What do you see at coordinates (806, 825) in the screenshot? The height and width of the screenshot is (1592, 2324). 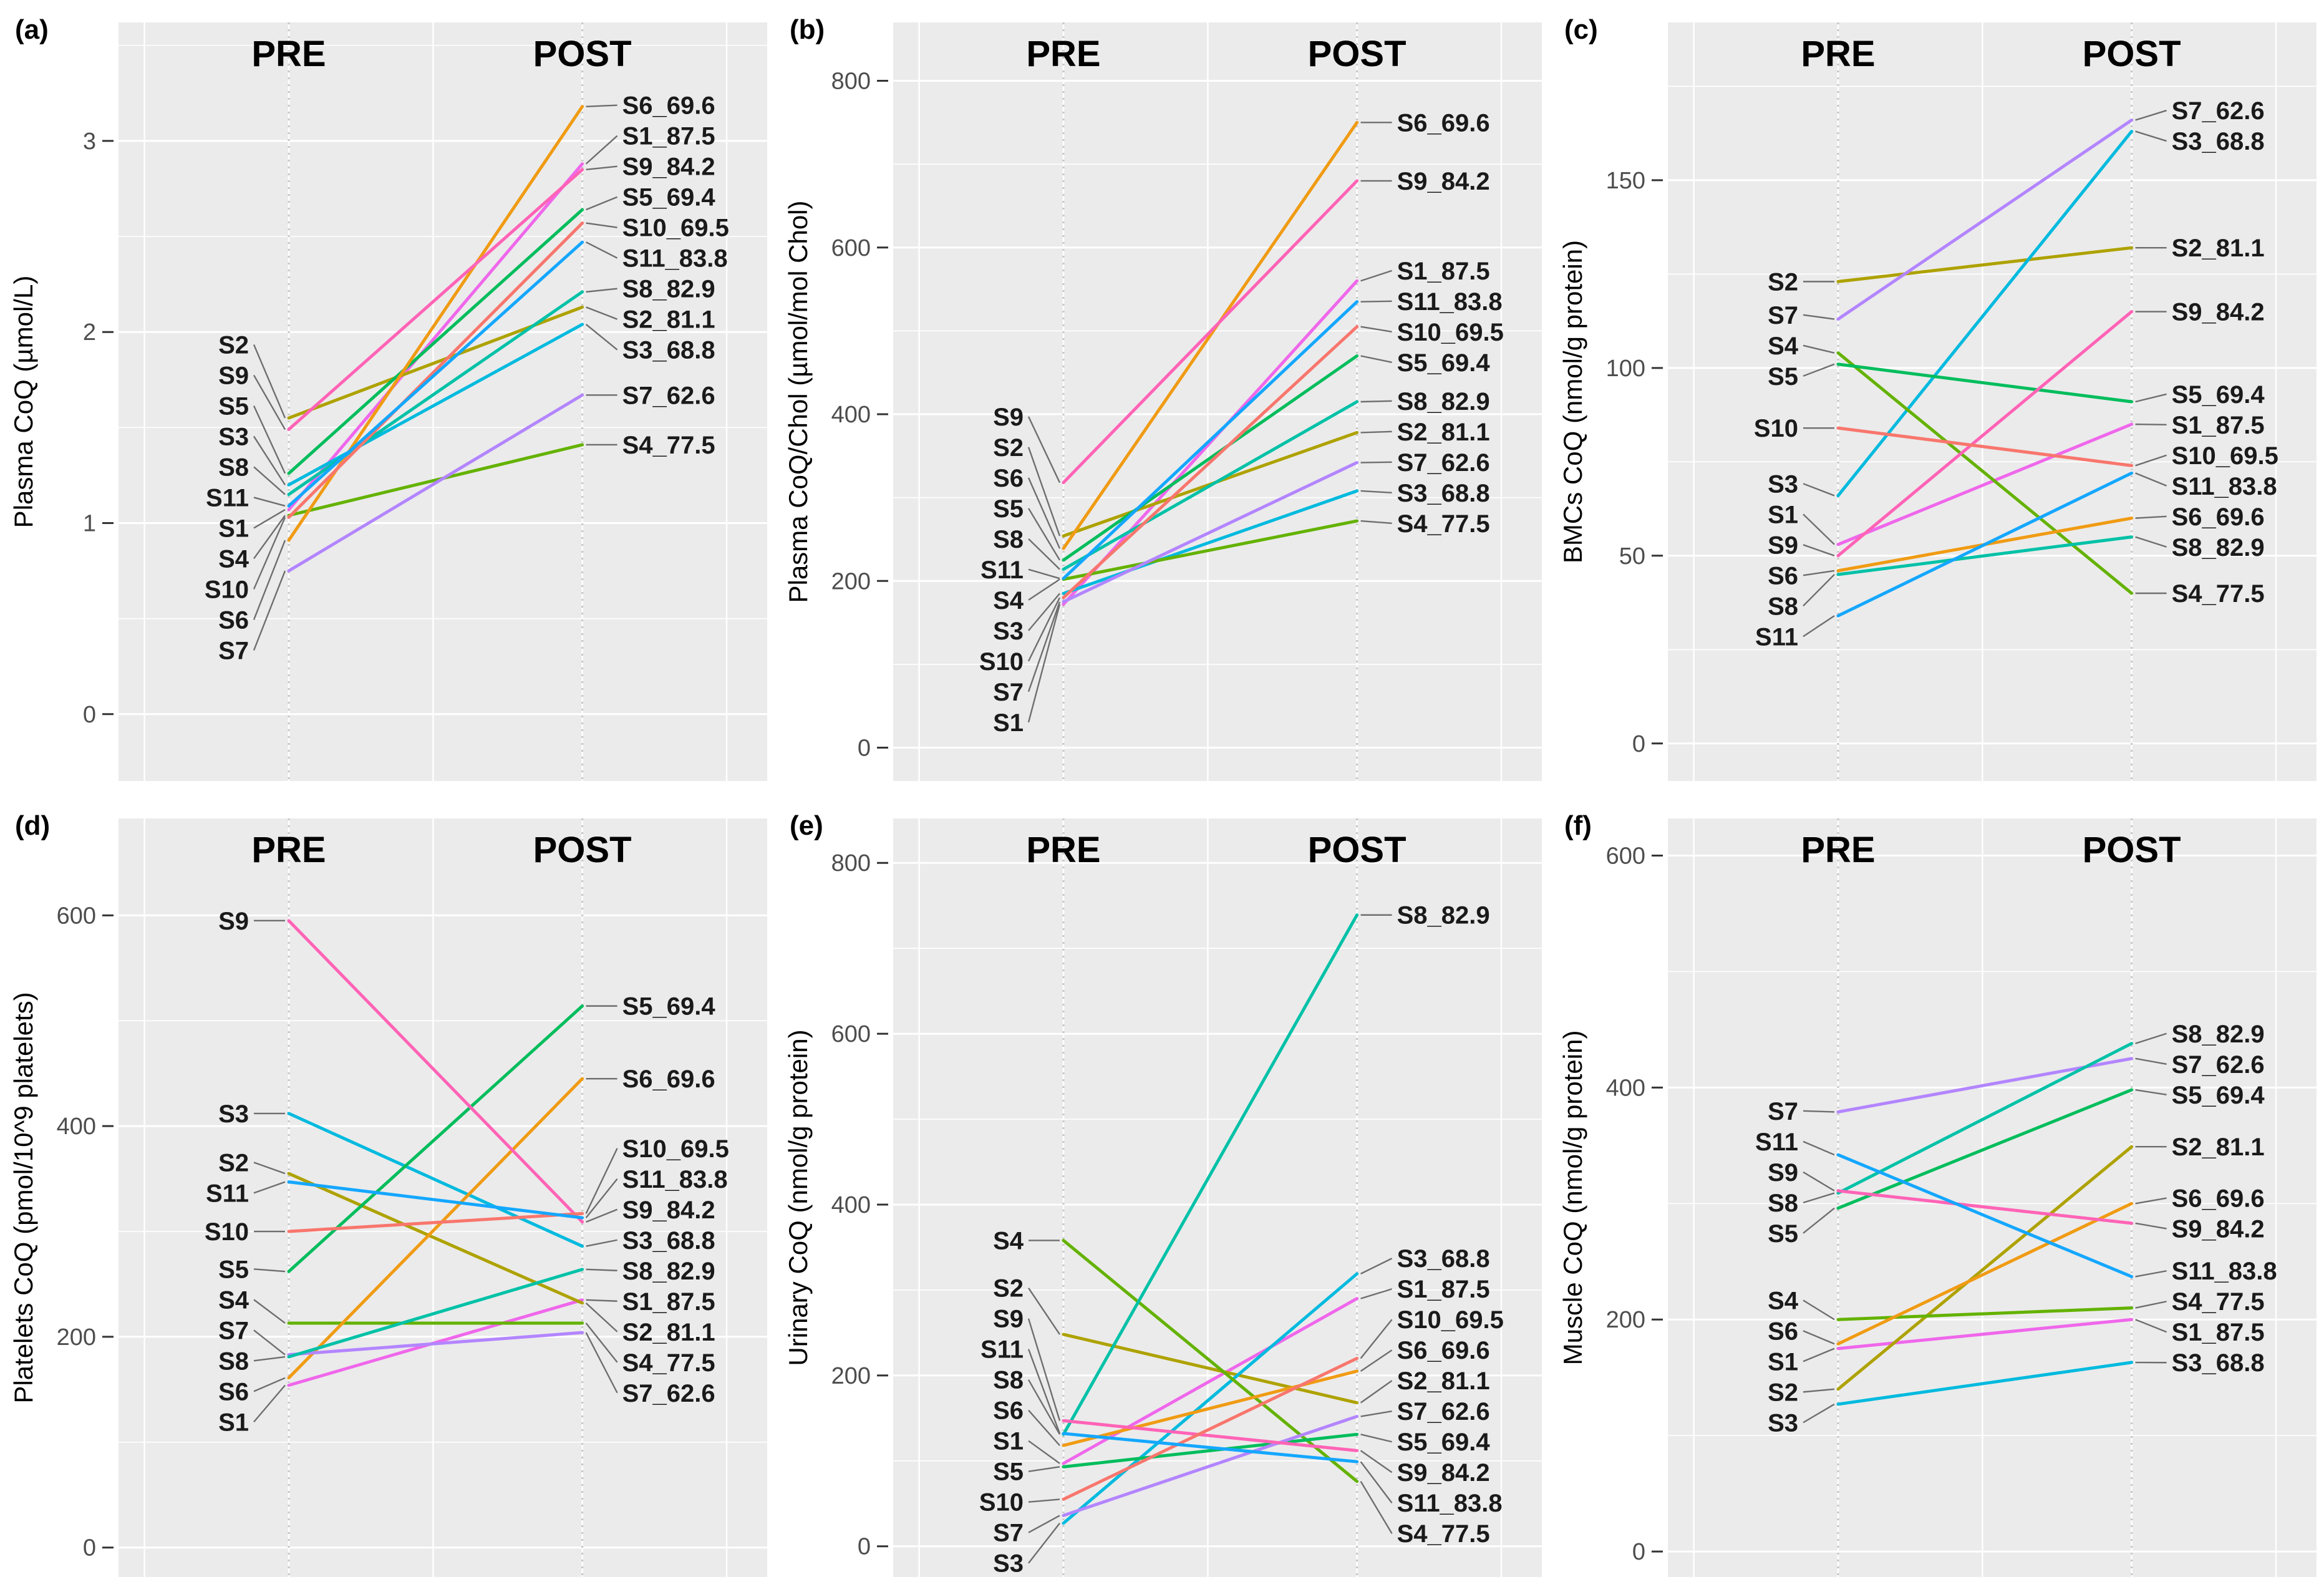 I see `panel-letter: (e)` at bounding box center [806, 825].